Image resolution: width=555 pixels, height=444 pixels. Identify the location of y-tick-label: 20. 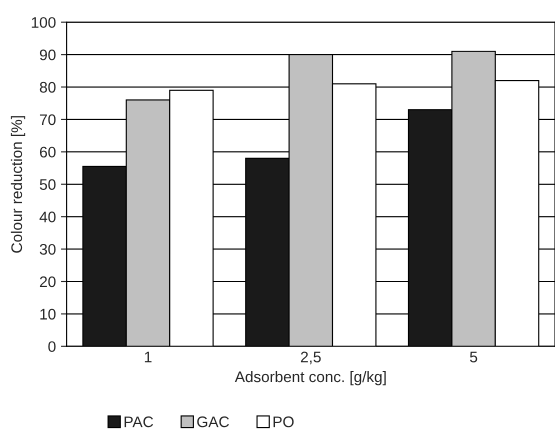
(48, 282).